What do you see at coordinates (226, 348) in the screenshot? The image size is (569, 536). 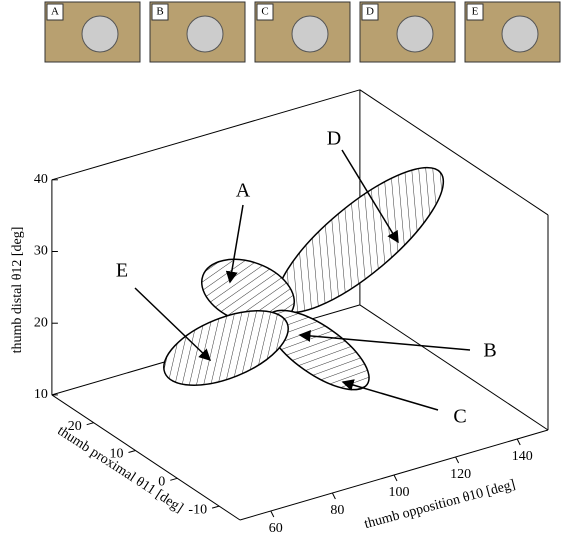 I see `ellipsoid` at bounding box center [226, 348].